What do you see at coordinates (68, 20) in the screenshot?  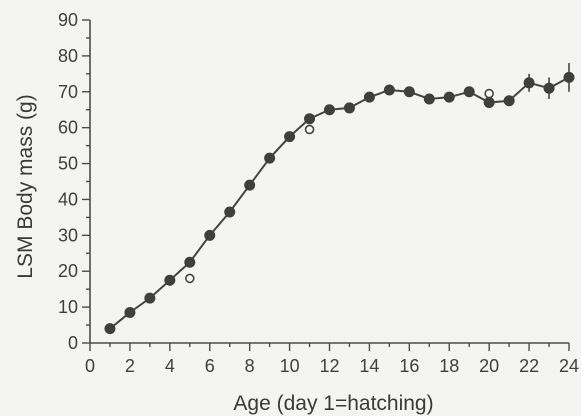 I see `y-tick-label: 90` at bounding box center [68, 20].